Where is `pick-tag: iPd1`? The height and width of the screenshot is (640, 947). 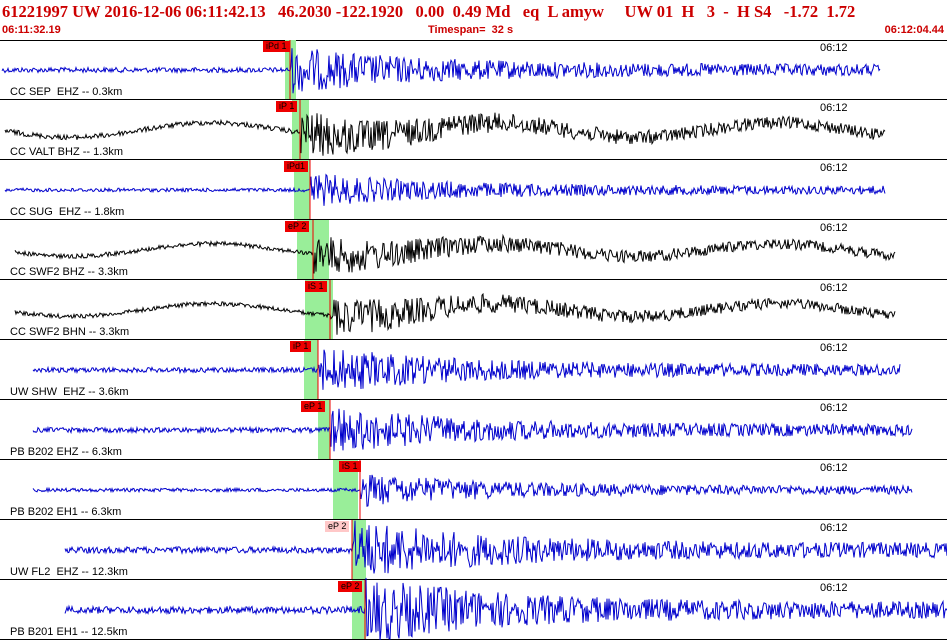
pick-tag: iPd1 is located at coordinates (296, 166).